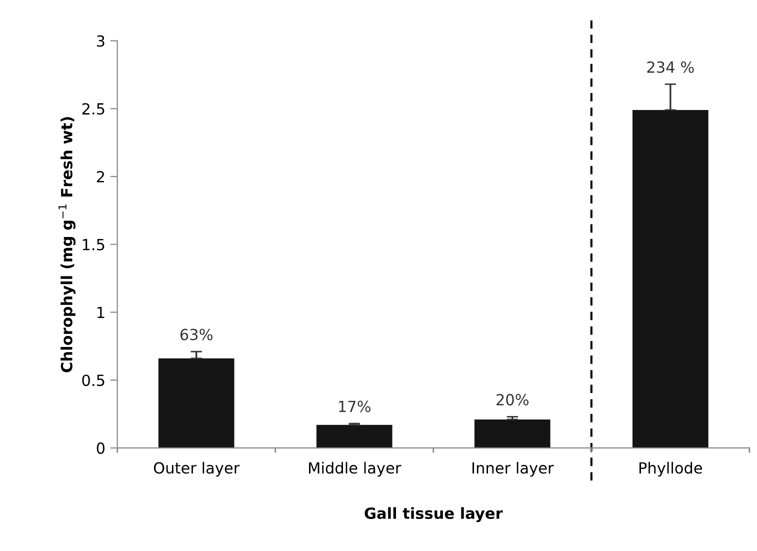 This screenshot has width=757, height=551. What do you see at coordinates (512, 400) in the screenshot?
I see `annotation: 20%` at bounding box center [512, 400].